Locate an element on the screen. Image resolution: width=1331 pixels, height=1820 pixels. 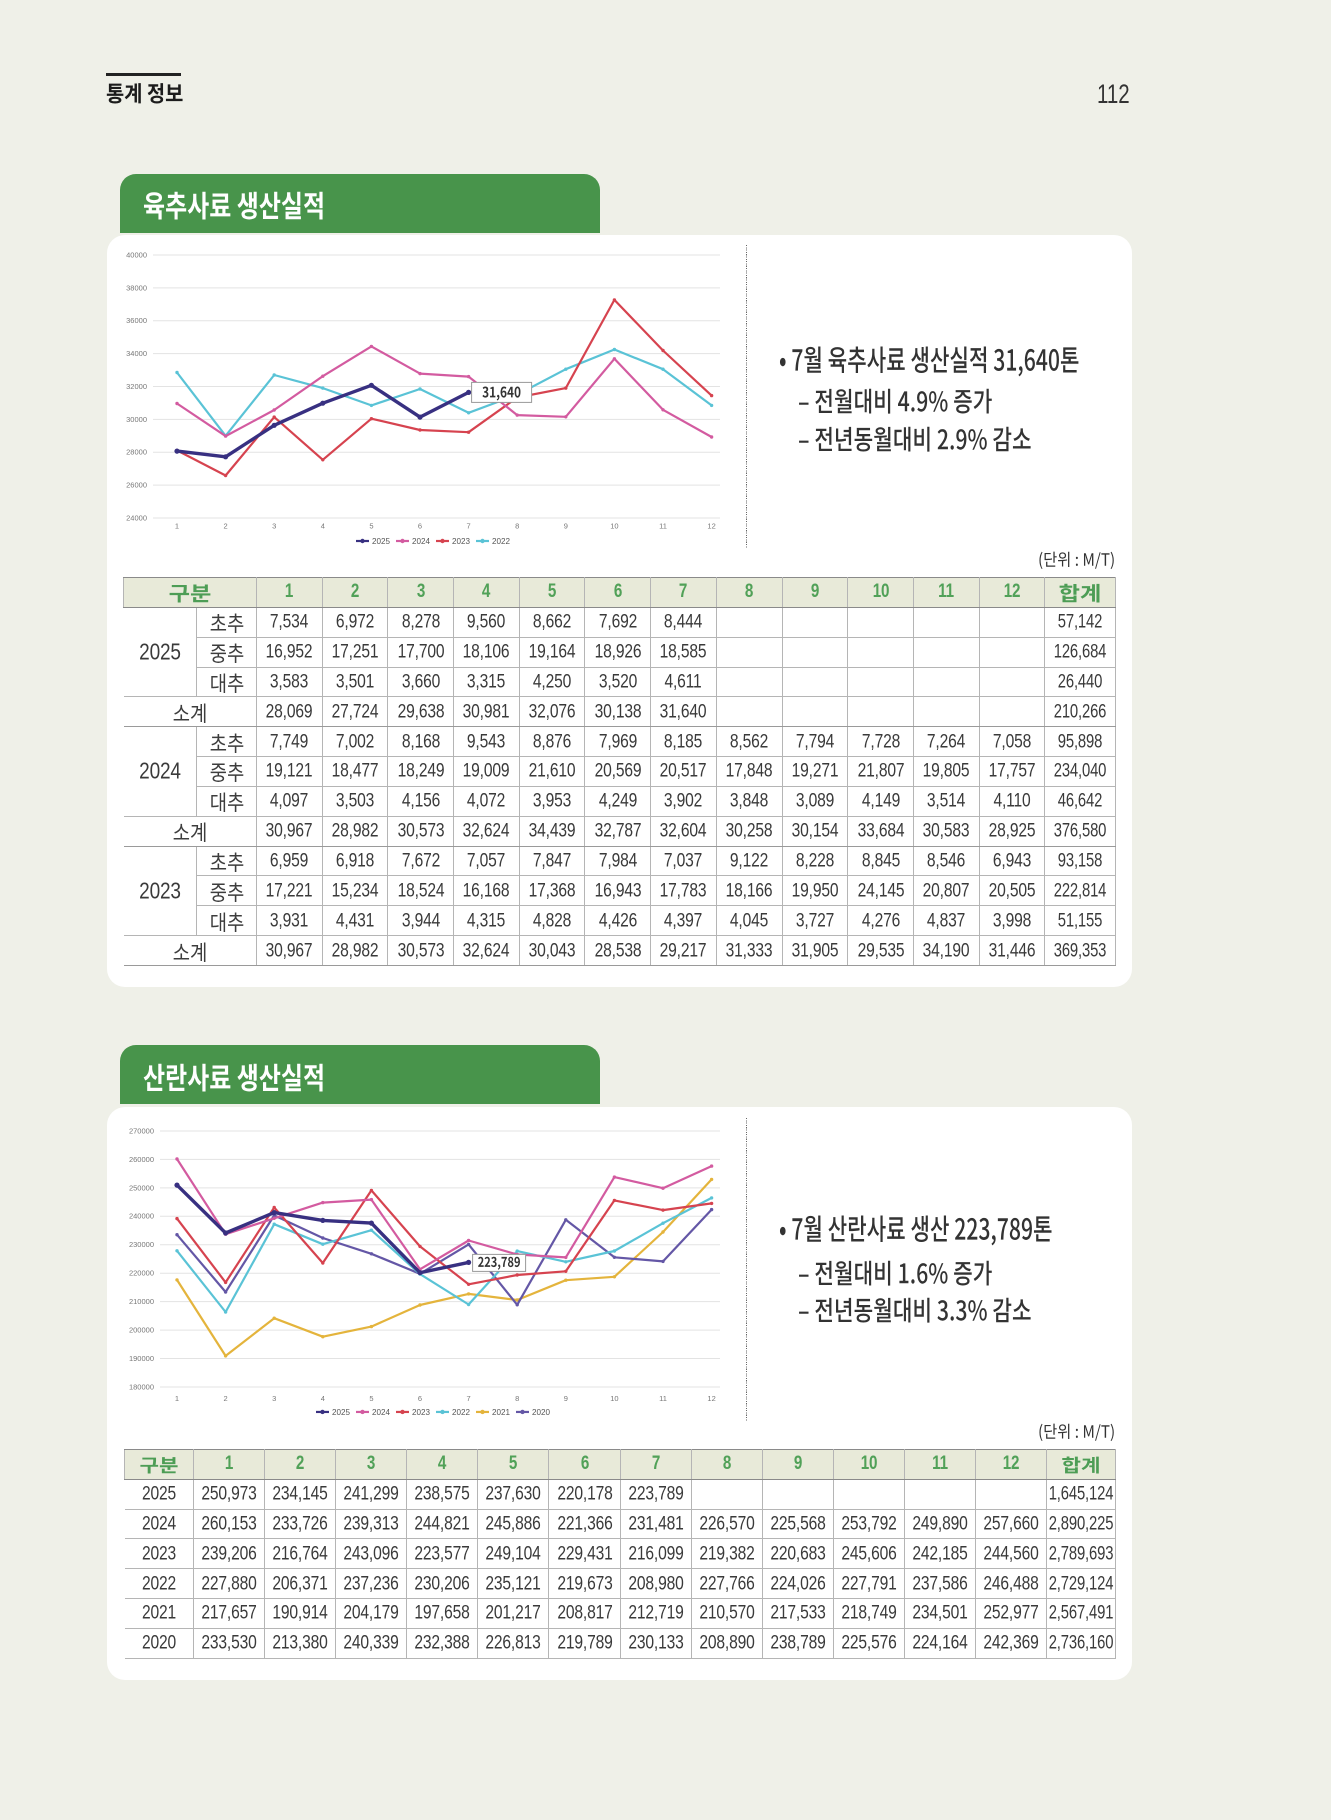
svg-text: 38000 is located at coordinates (136, 287).